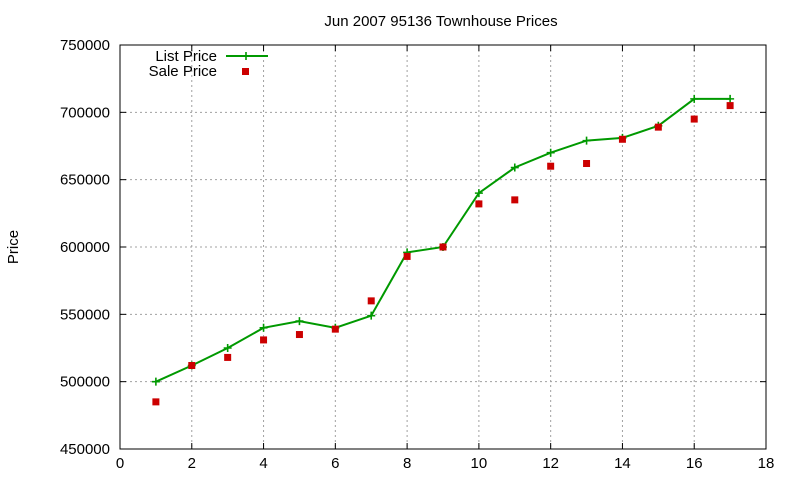 The image size is (800, 480). What do you see at coordinates (85, 180) in the screenshot?
I see `y-tick-label: 650000` at bounding box center [85, 180].